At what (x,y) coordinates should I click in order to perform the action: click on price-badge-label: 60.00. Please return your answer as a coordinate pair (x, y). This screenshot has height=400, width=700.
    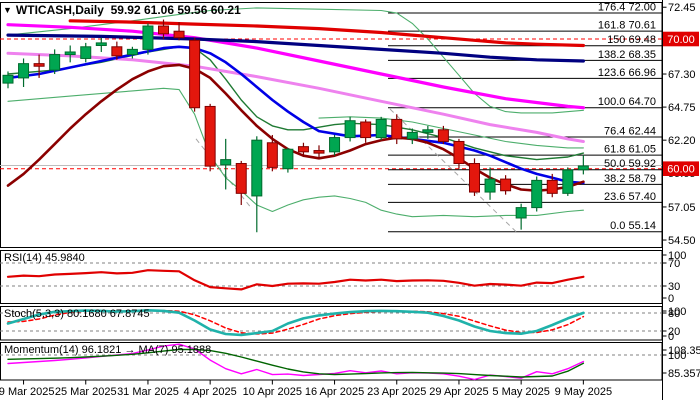
    Looking at the image, I should click on (681, 170).